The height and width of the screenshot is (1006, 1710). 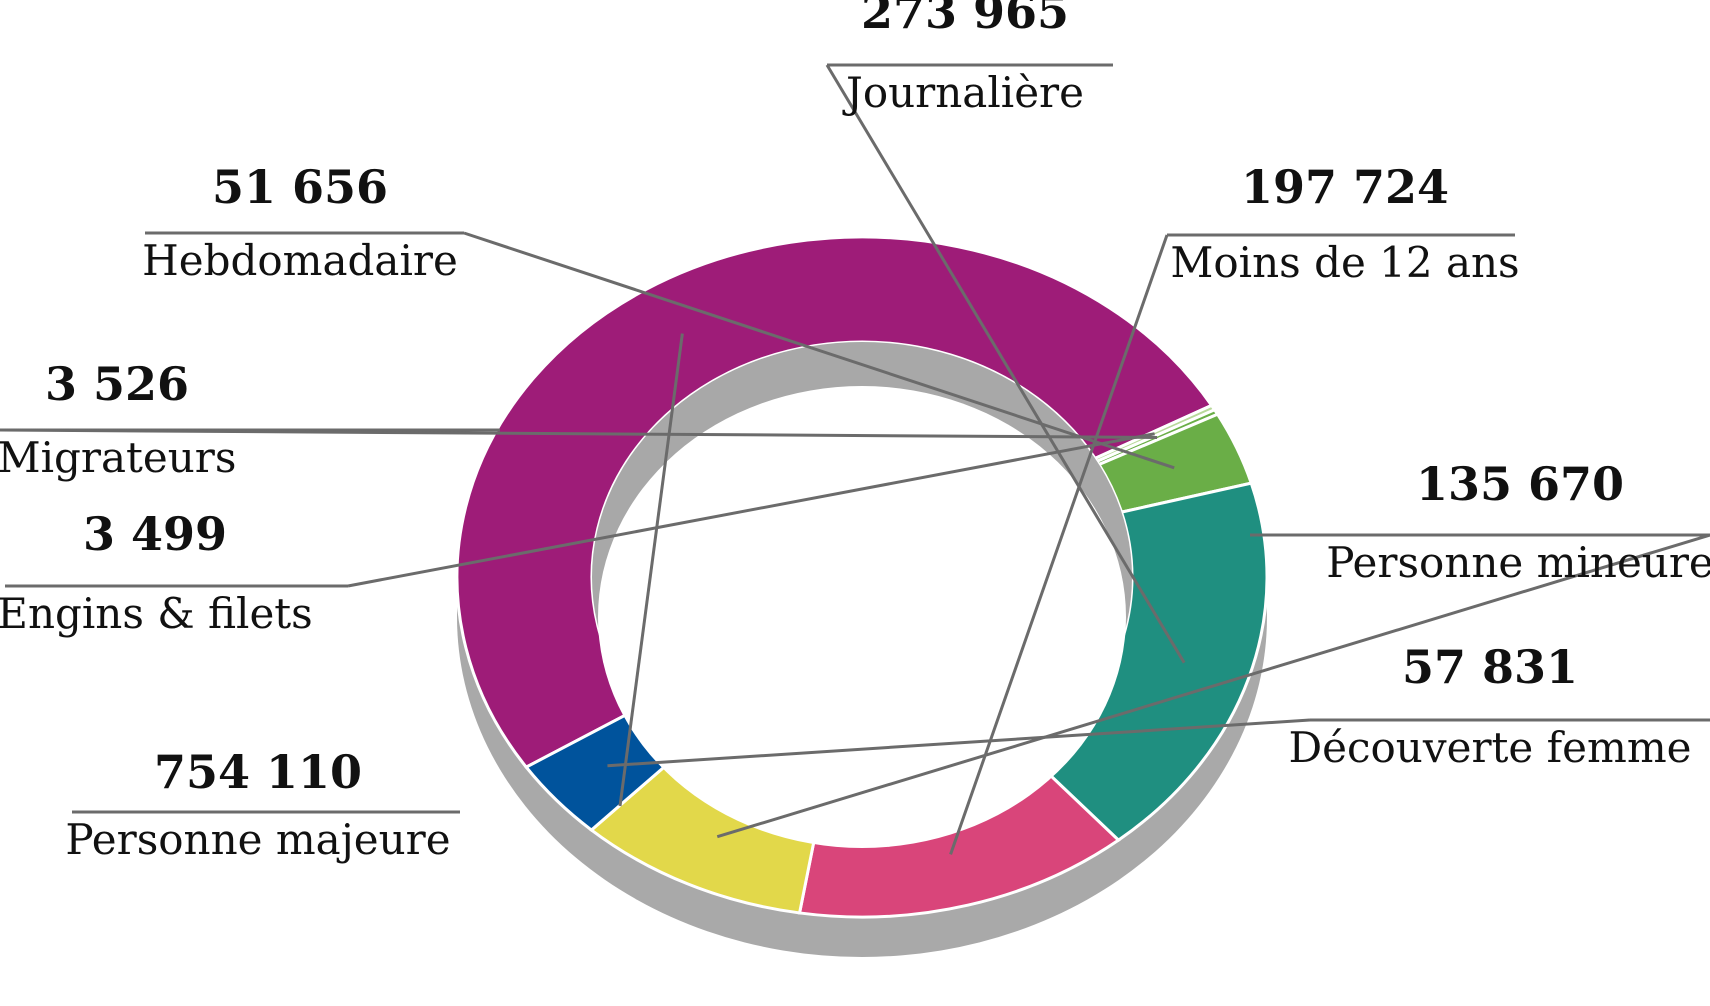 What do you see at coordinates (651, 570) in the screenshot?
I see `leader-line-personne-majeure` at bounding box center [651, 570].